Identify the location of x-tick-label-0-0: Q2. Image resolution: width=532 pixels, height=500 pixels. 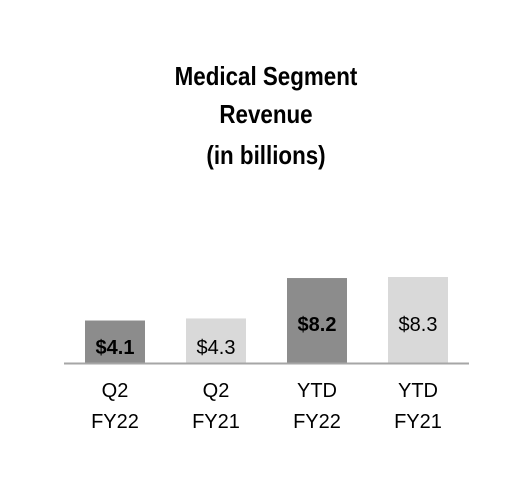
(115, 391).